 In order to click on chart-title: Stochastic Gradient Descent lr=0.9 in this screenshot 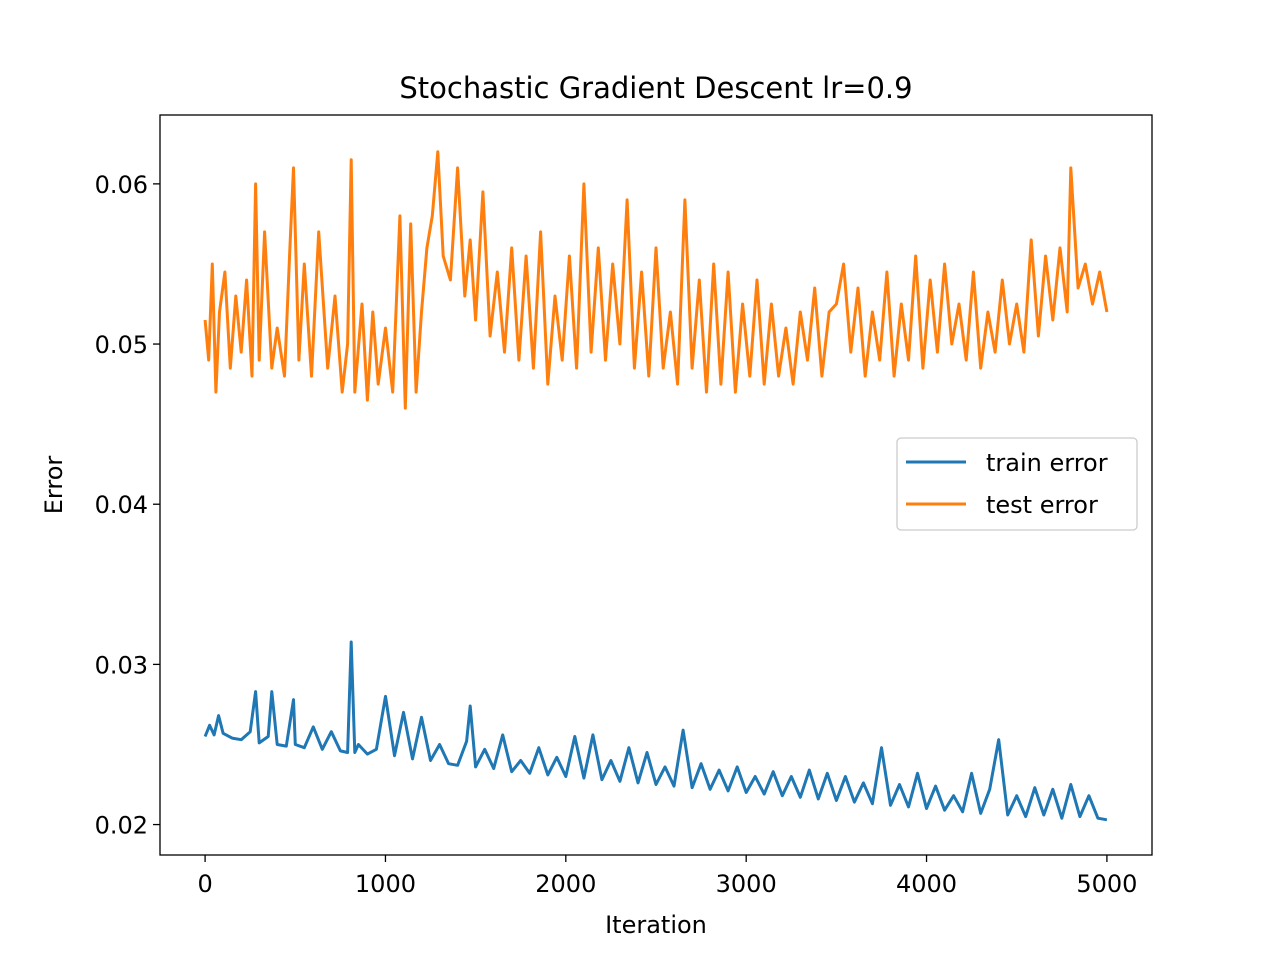, I will do `click(655, 88)`.